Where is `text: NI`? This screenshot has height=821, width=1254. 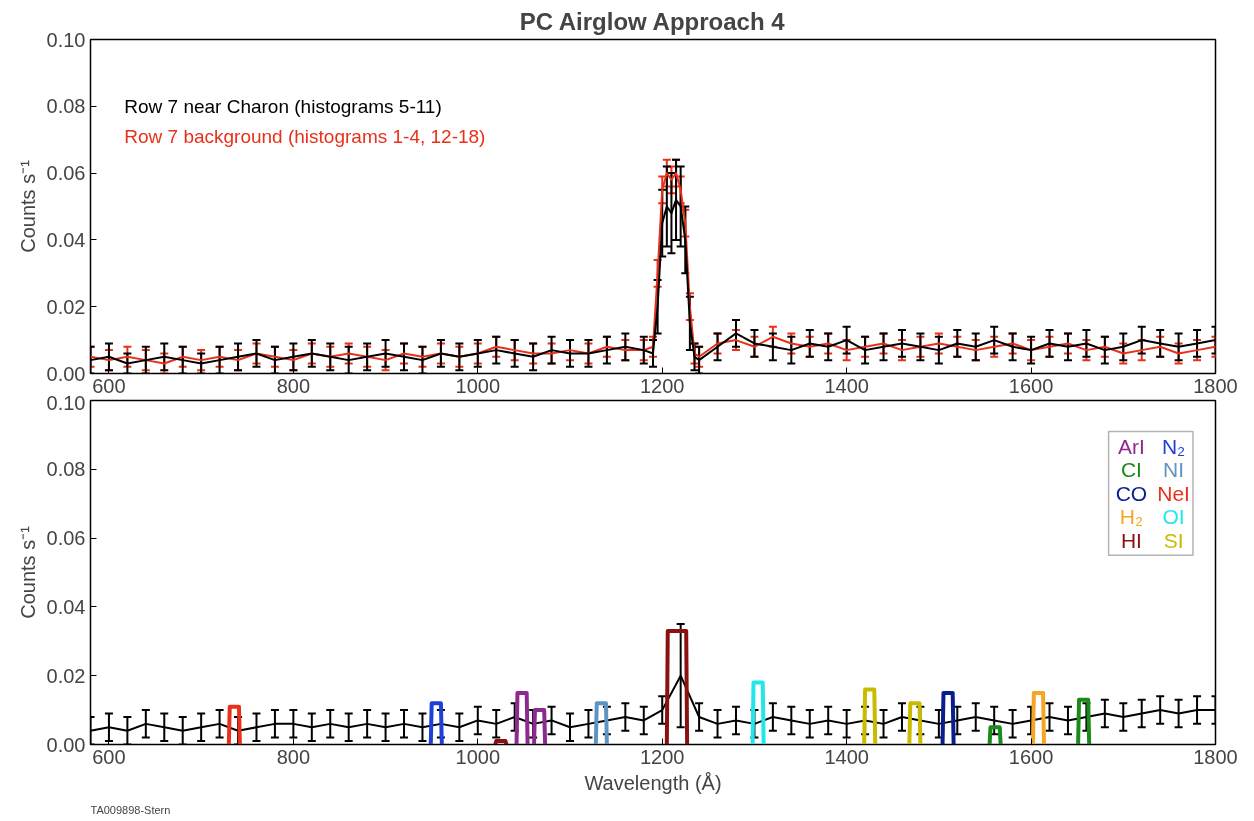 text: NI is located at coordinates (1174, 470).